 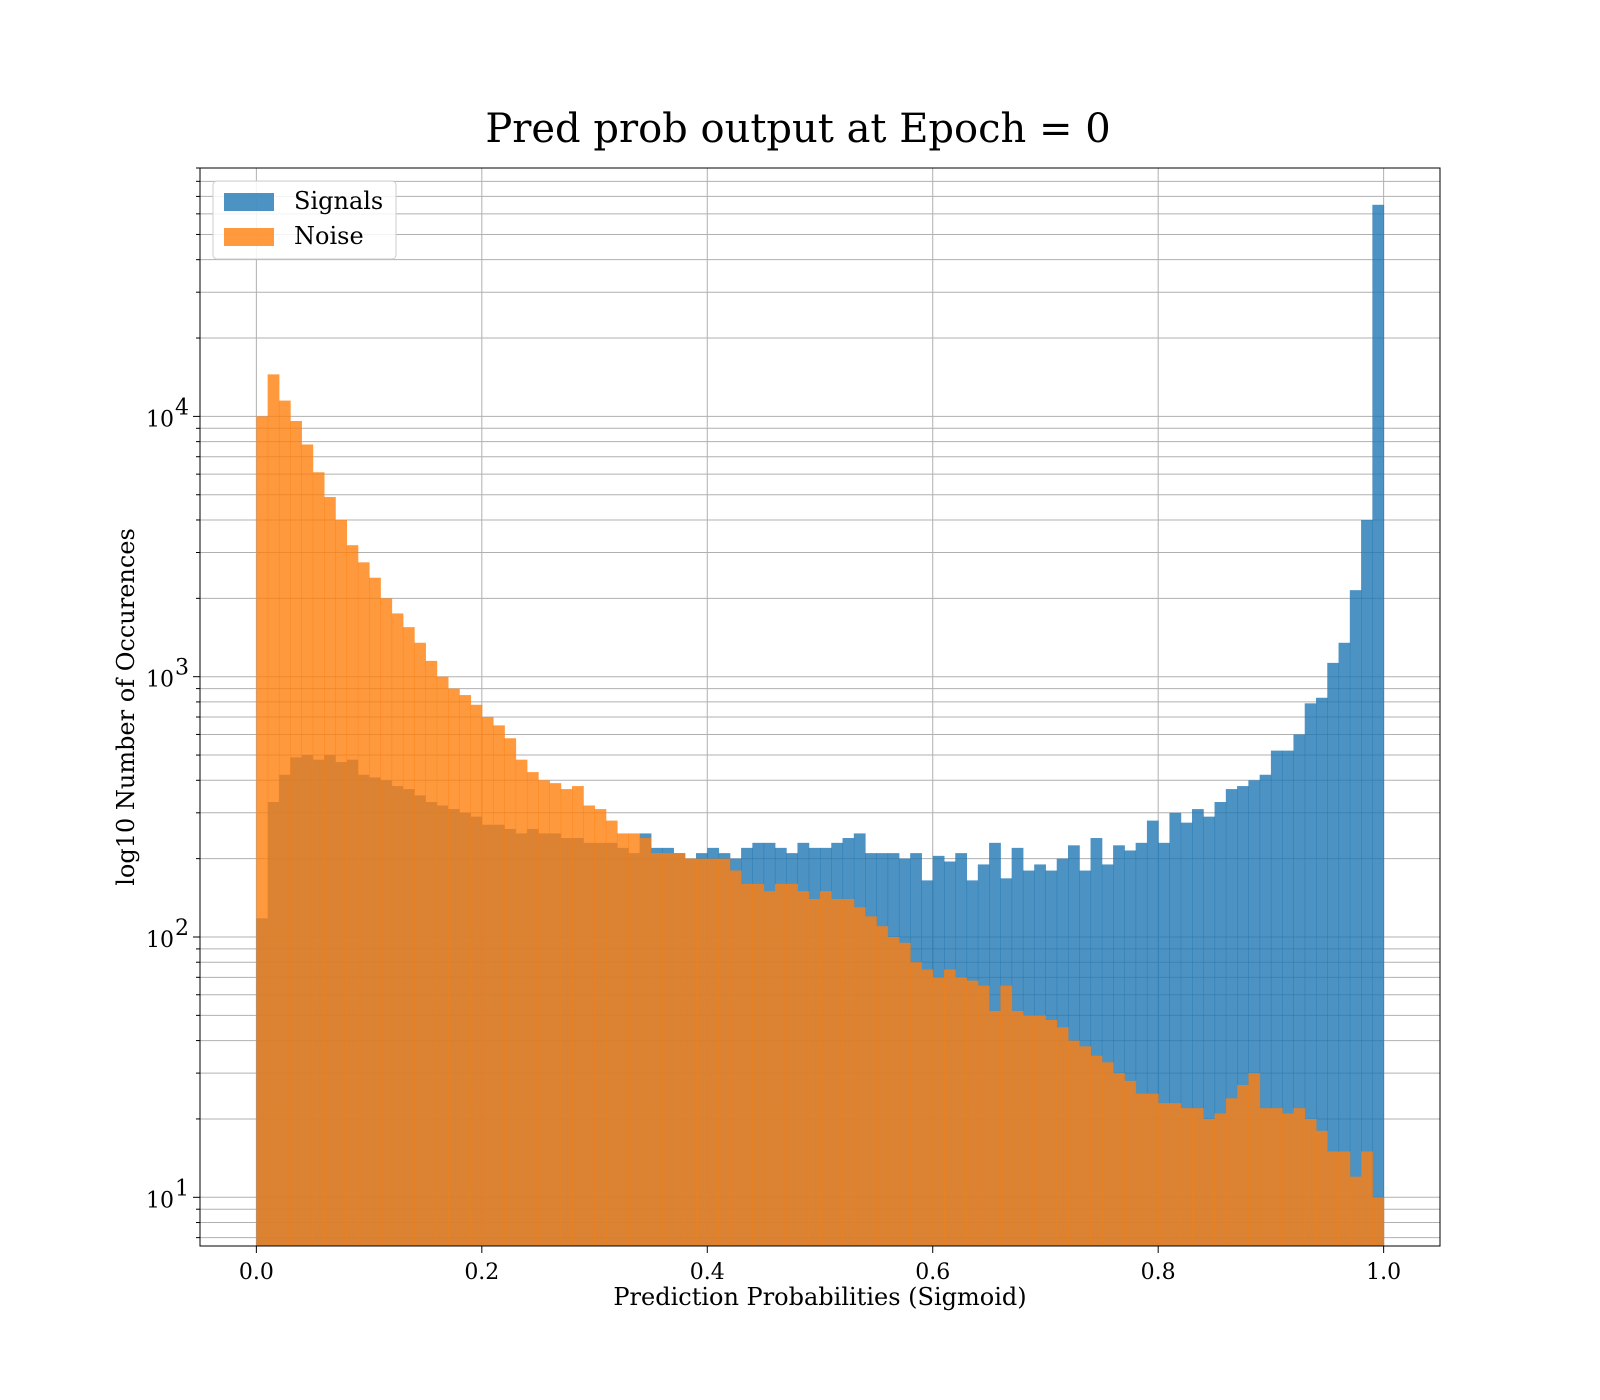 What do you see at coordinates (1158, 1272) in the screenshot?
I see `x-tick-label: 0.8` at bounding box center [1158, 1272].